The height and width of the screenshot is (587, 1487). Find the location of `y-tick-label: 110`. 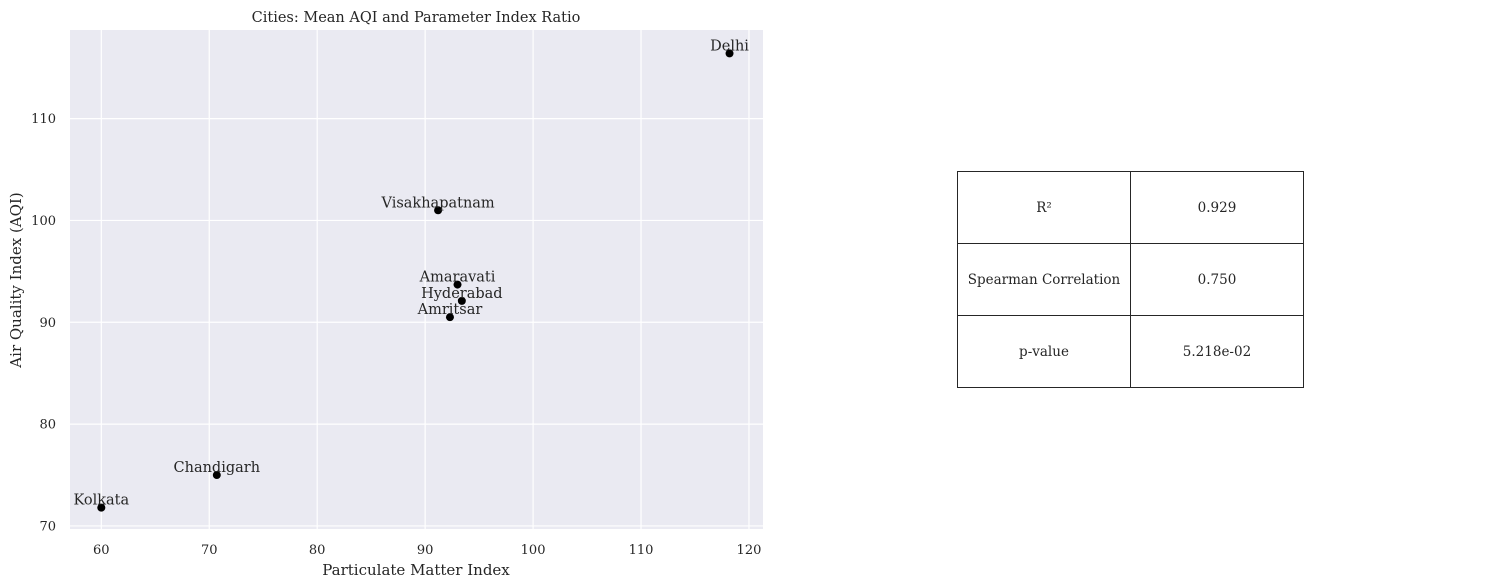

y-tick-label: 110 is located at coordinates (43, 119).